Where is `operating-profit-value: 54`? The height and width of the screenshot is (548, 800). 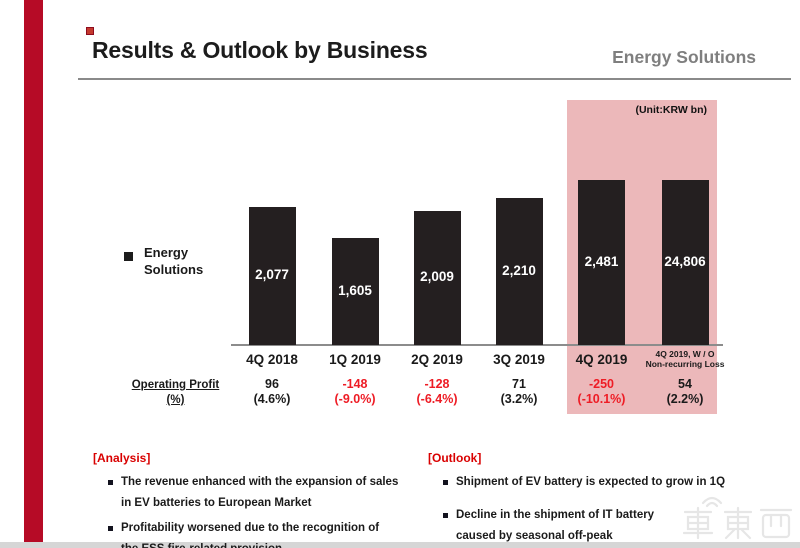 operating-profit-value: 54 is located at coordinates (685, 384).